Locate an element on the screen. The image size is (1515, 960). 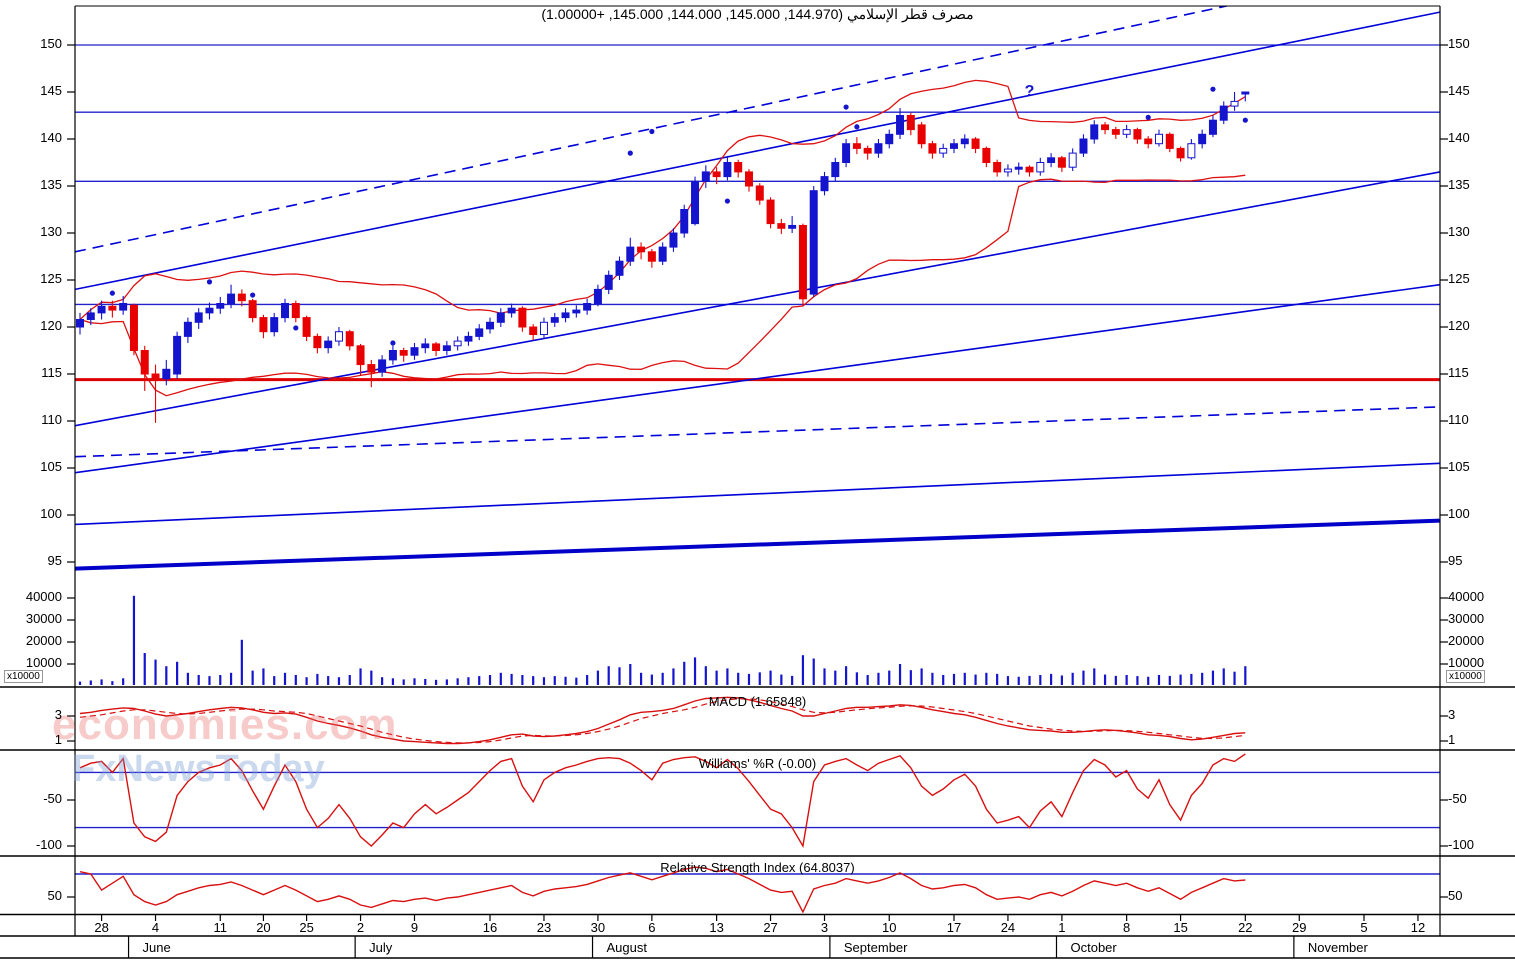
date-tick-label: 23 is located at coordinates (544, 927).